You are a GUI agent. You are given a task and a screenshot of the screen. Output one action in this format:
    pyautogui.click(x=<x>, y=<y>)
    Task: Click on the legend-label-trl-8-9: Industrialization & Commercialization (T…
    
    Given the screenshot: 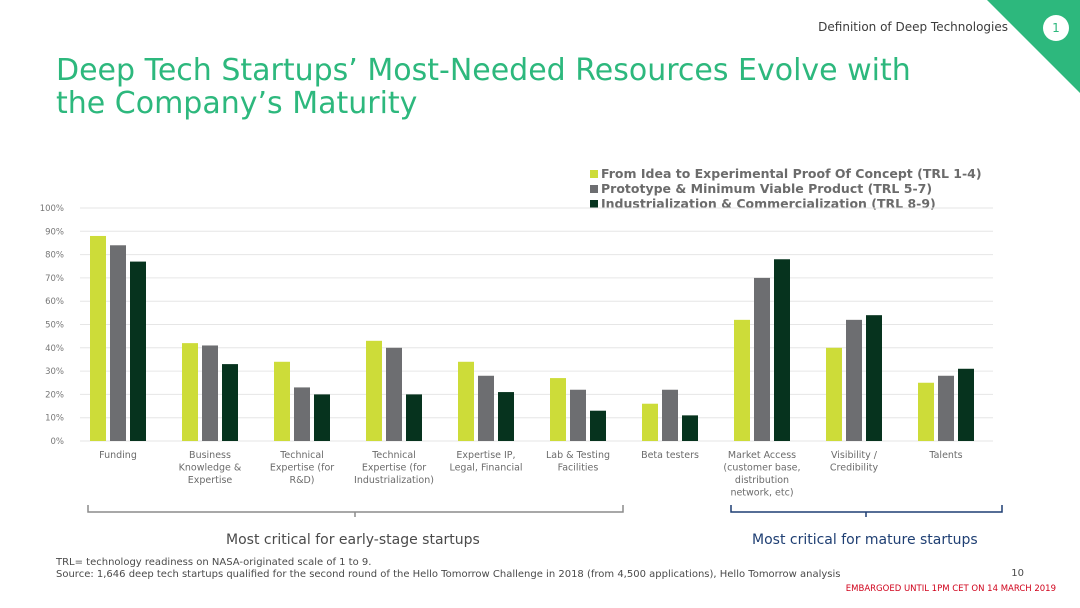 What is the action you would take?
    pyautogui.click(x=768, y=203)
    